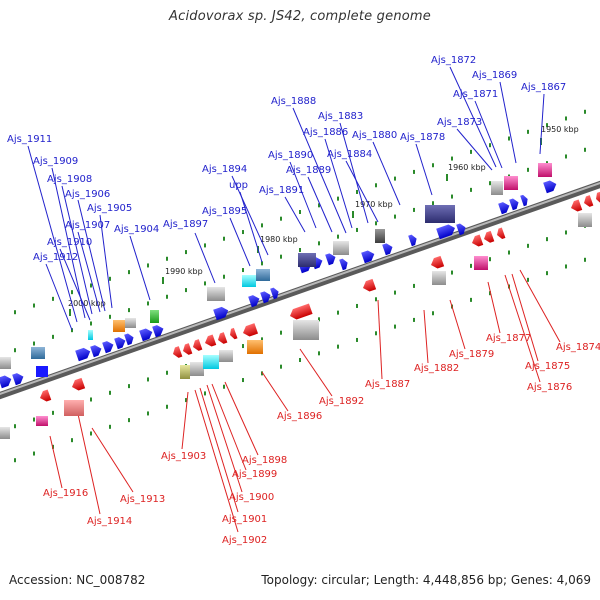 This screenshot has height=600, width=600. What do you see at coordinates (87, 194) in the screenshot?
I see `gene-label: Ajs_1906` at bounding box center [87, 194].